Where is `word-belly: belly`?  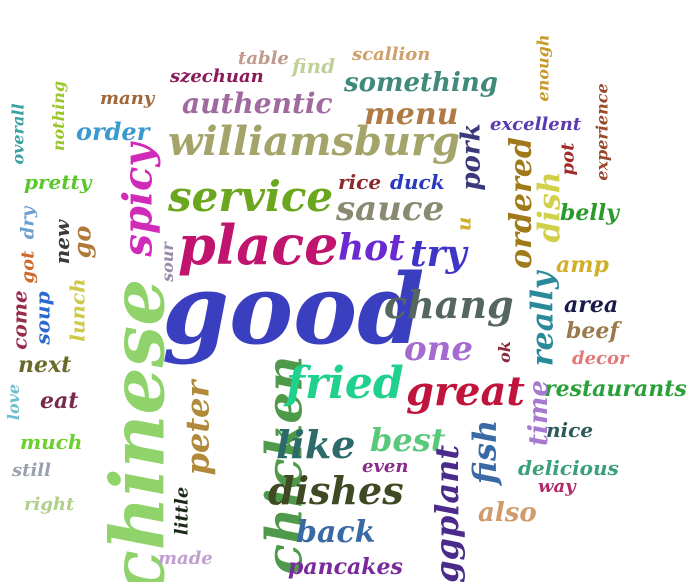
word-belly: belly is located at coordinates (589, 213).